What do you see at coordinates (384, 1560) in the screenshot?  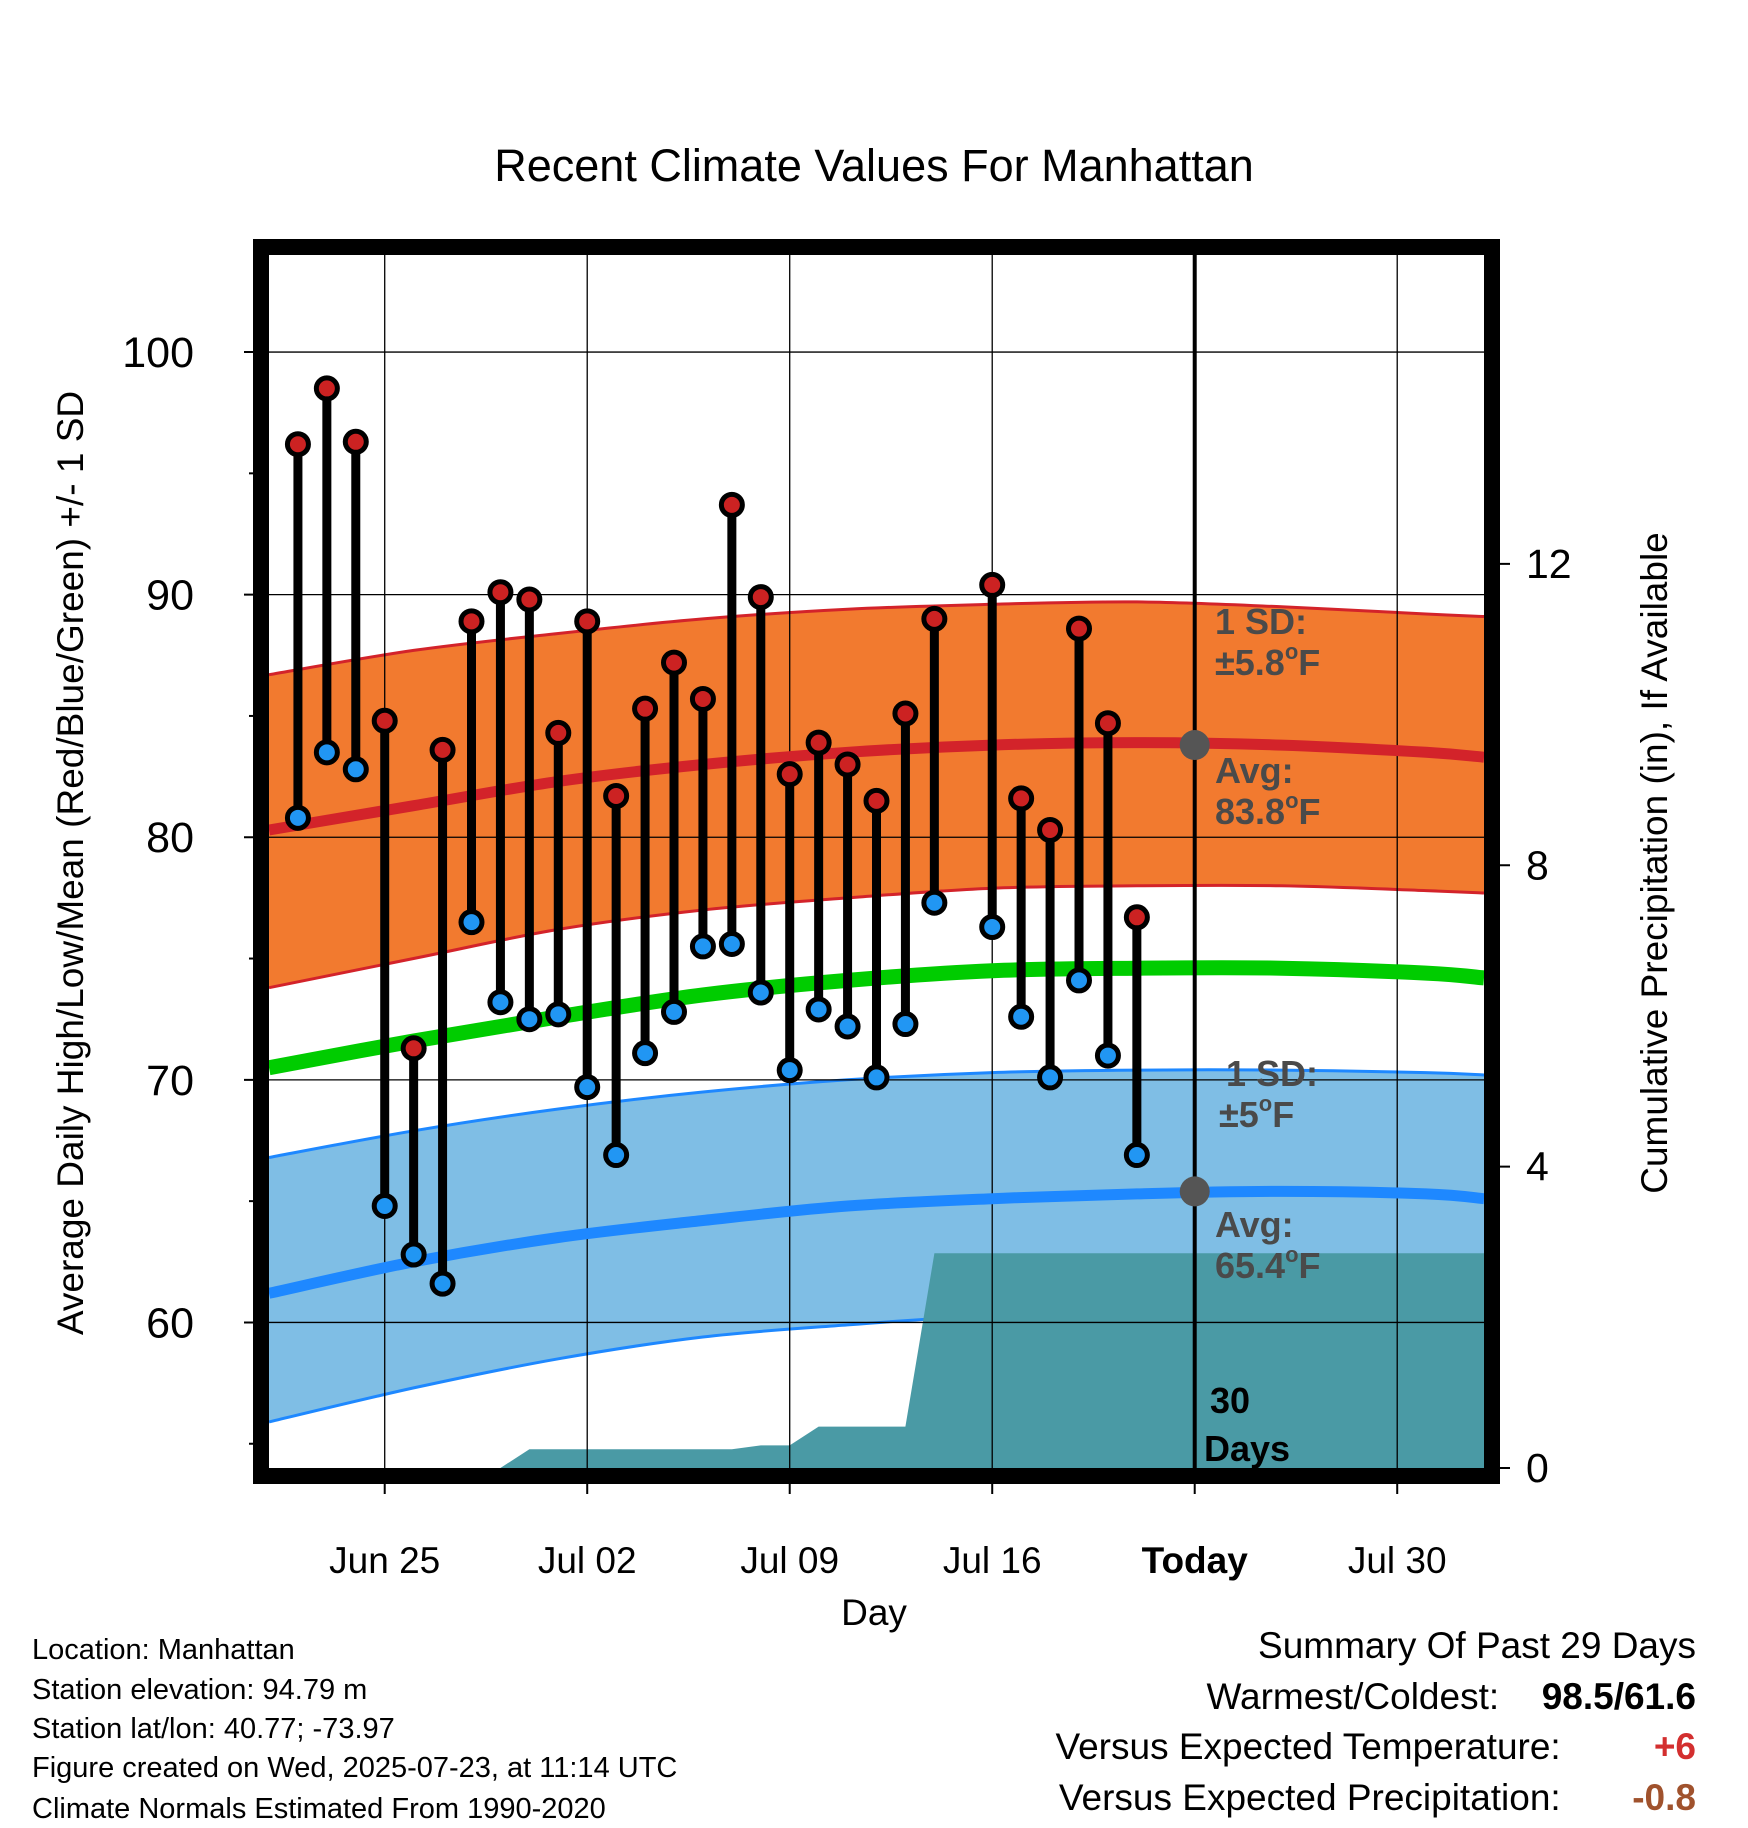 I see `x-tick-label: Jun 25` at bounding box center [384, 1560].